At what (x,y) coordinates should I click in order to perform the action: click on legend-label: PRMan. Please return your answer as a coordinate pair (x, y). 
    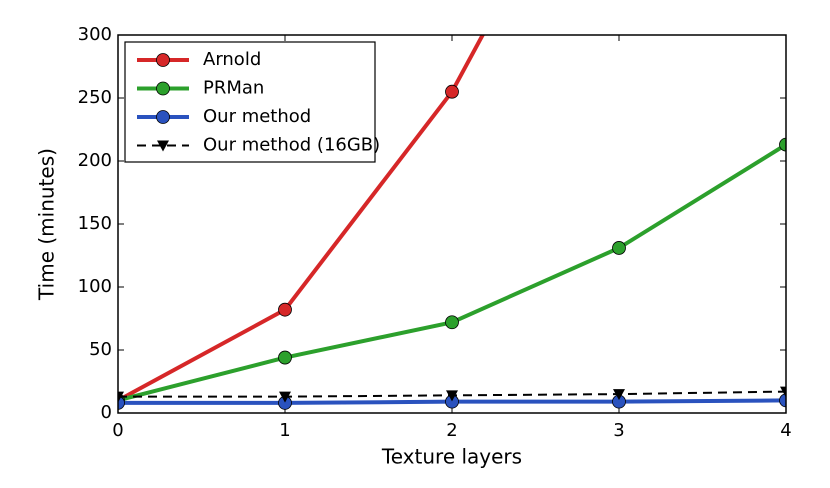
    Looking at the image, I should click on (233, 88).